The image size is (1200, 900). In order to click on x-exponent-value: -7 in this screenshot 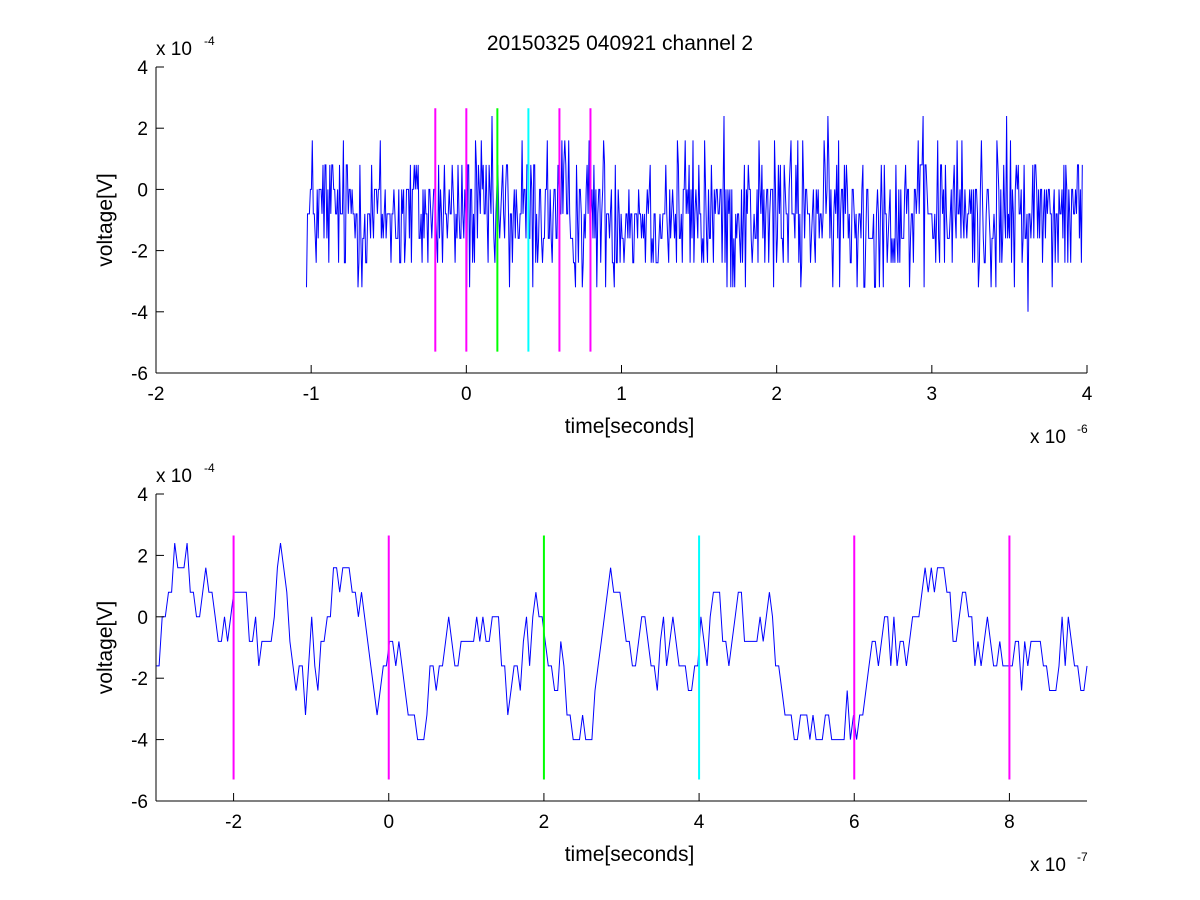, I will do `click(1082, 857)`.